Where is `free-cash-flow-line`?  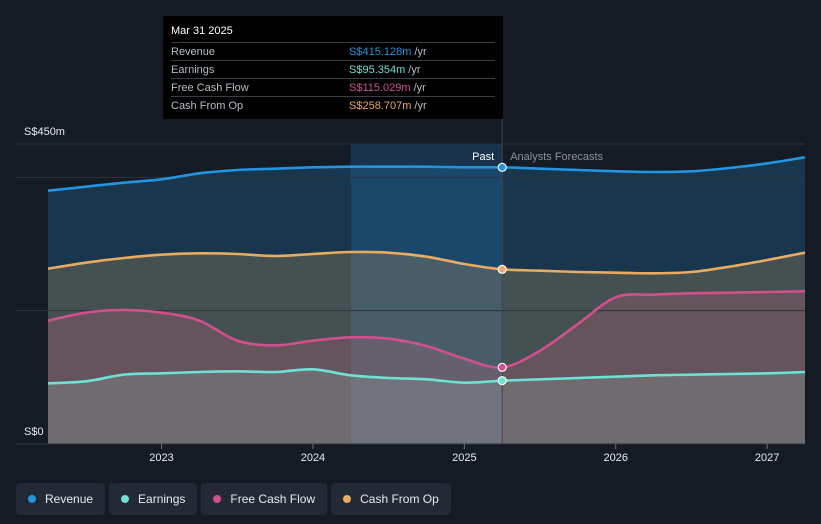
free-cash-flow-line is located at coordinates (426, 329).